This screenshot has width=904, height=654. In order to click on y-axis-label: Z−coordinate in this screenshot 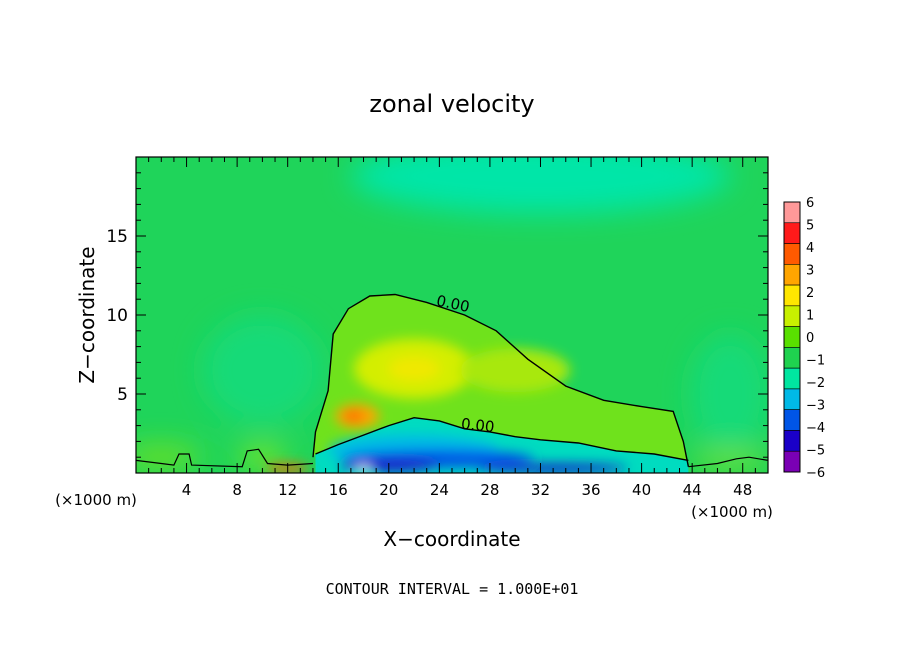, I will do `click(87, 314)`.